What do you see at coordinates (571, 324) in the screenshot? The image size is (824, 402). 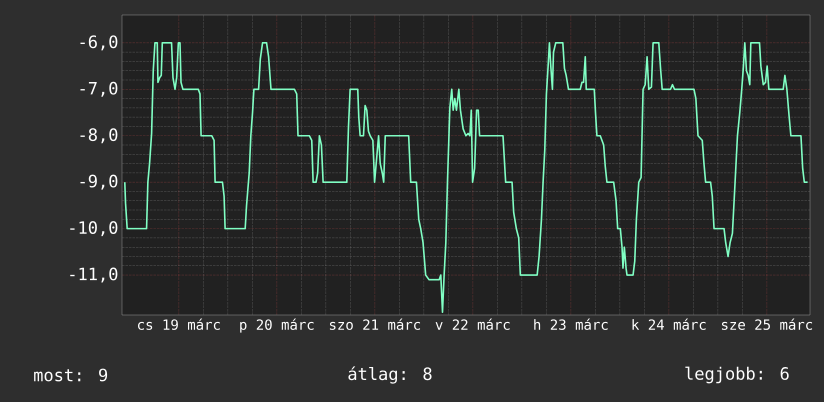 I see `x-tick-label: h 23 márc` at bounding box center [571, 324].